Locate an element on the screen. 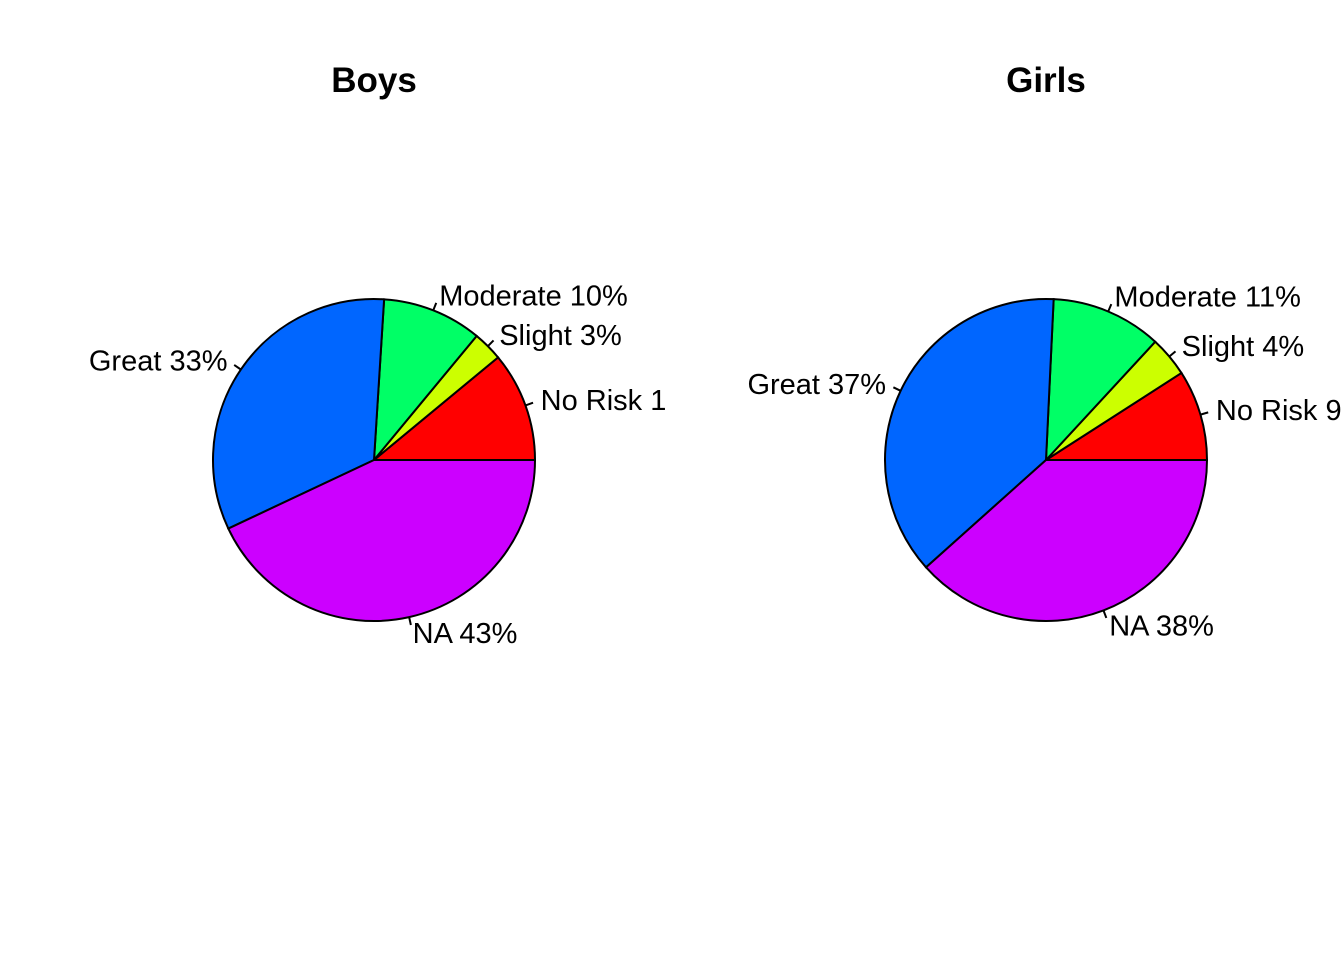  pie-slice-label: Great 37% is located at coordinates (816, 385).